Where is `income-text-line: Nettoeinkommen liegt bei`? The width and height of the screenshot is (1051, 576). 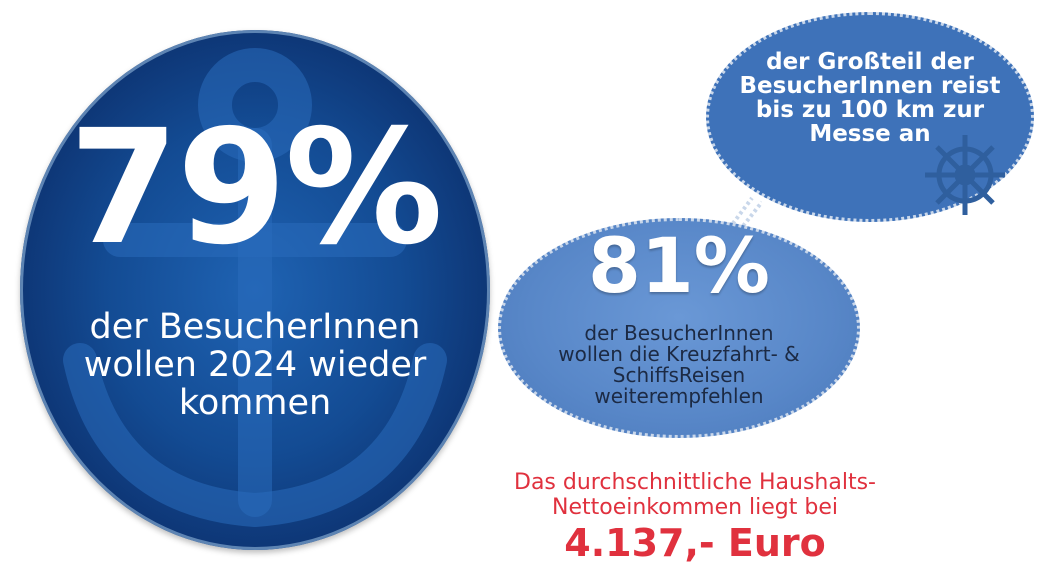 income-text-line: Nettoeinkommen liegt bei is located at coordinates (695, 507).